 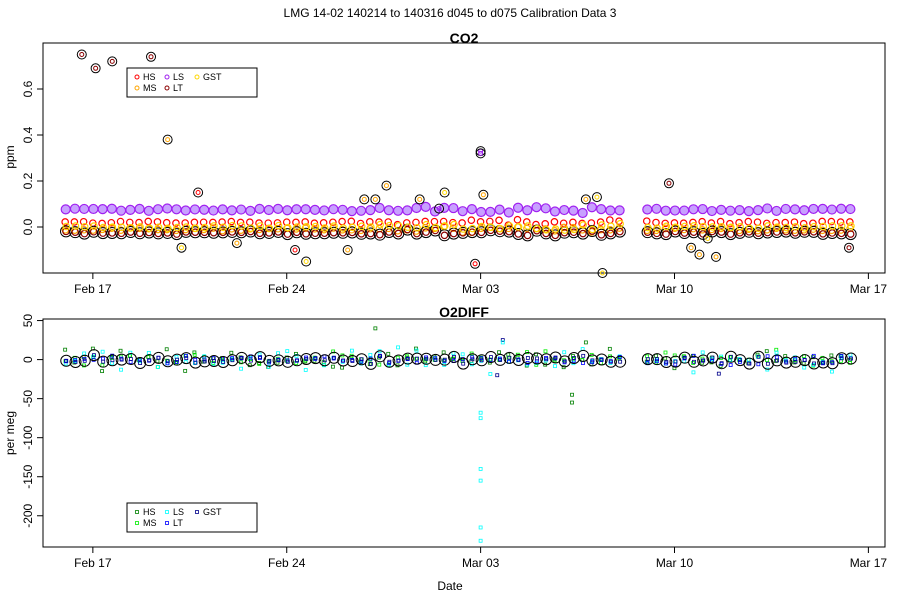 What do you see at coordinates (287, 289) in the screenshot?
I see `co2-x-tick-label: Feb 24` at bounding box center [287, 289].